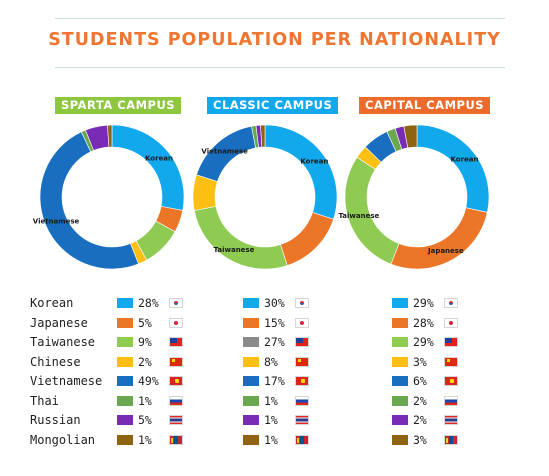 The height and width of the screenshot is (476, 549). What do you see at coordinates (56, 222) in the screenshot?
I see `donut-label-sparta-vietnamese: Vietnamese` at bounding box center [56, 222].